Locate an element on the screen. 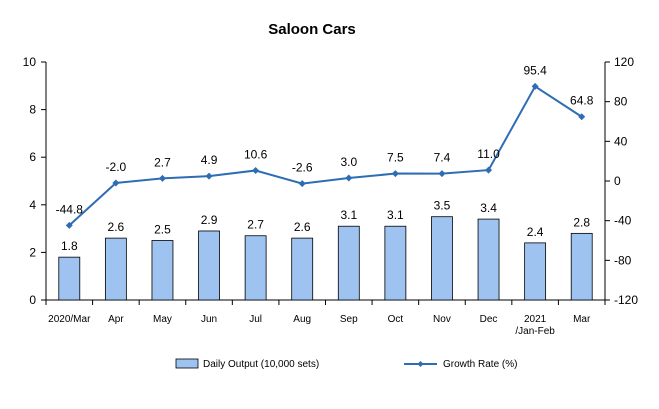 Image resolution: width=659 pixels, height=409 pixels. y-left-tick-label: 4 is located at coordinates (32, 205).